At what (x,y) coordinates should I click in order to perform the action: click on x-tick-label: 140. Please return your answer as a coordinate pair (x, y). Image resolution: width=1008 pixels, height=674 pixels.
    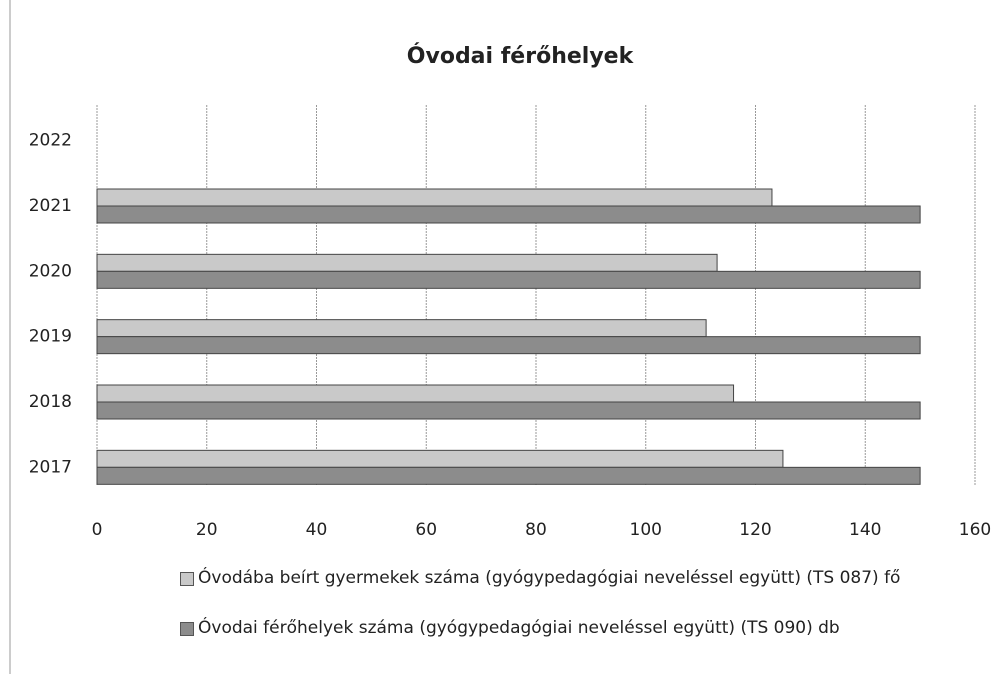
    Looking at the image, I should click on (865, 530).